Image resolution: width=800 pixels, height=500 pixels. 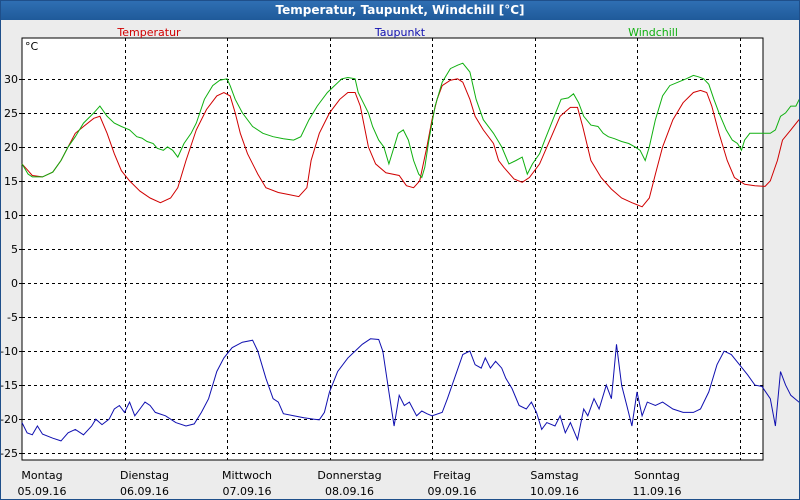 I want to click on legend-entry-windchill: Windchill, so click(x=653, y=32).